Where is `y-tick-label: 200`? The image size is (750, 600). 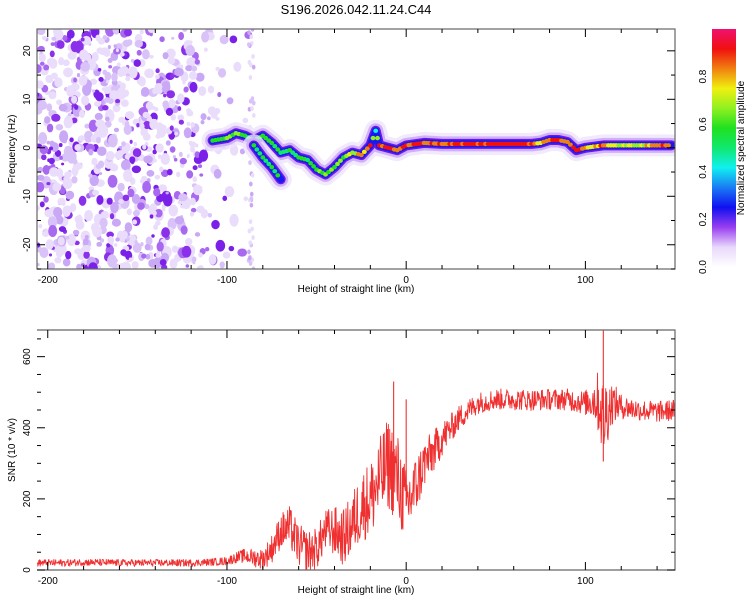 y-tick-label: 200 is located at coordinates (27, 498).